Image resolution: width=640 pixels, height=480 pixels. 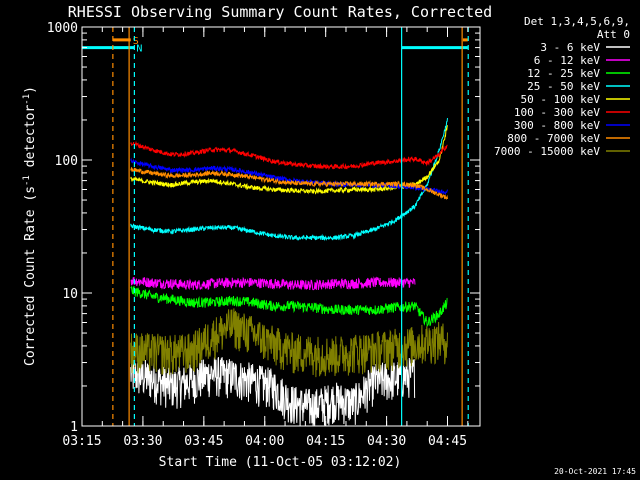 I want to click on x-tick-label: 03:30, so click(x=142, y=441).